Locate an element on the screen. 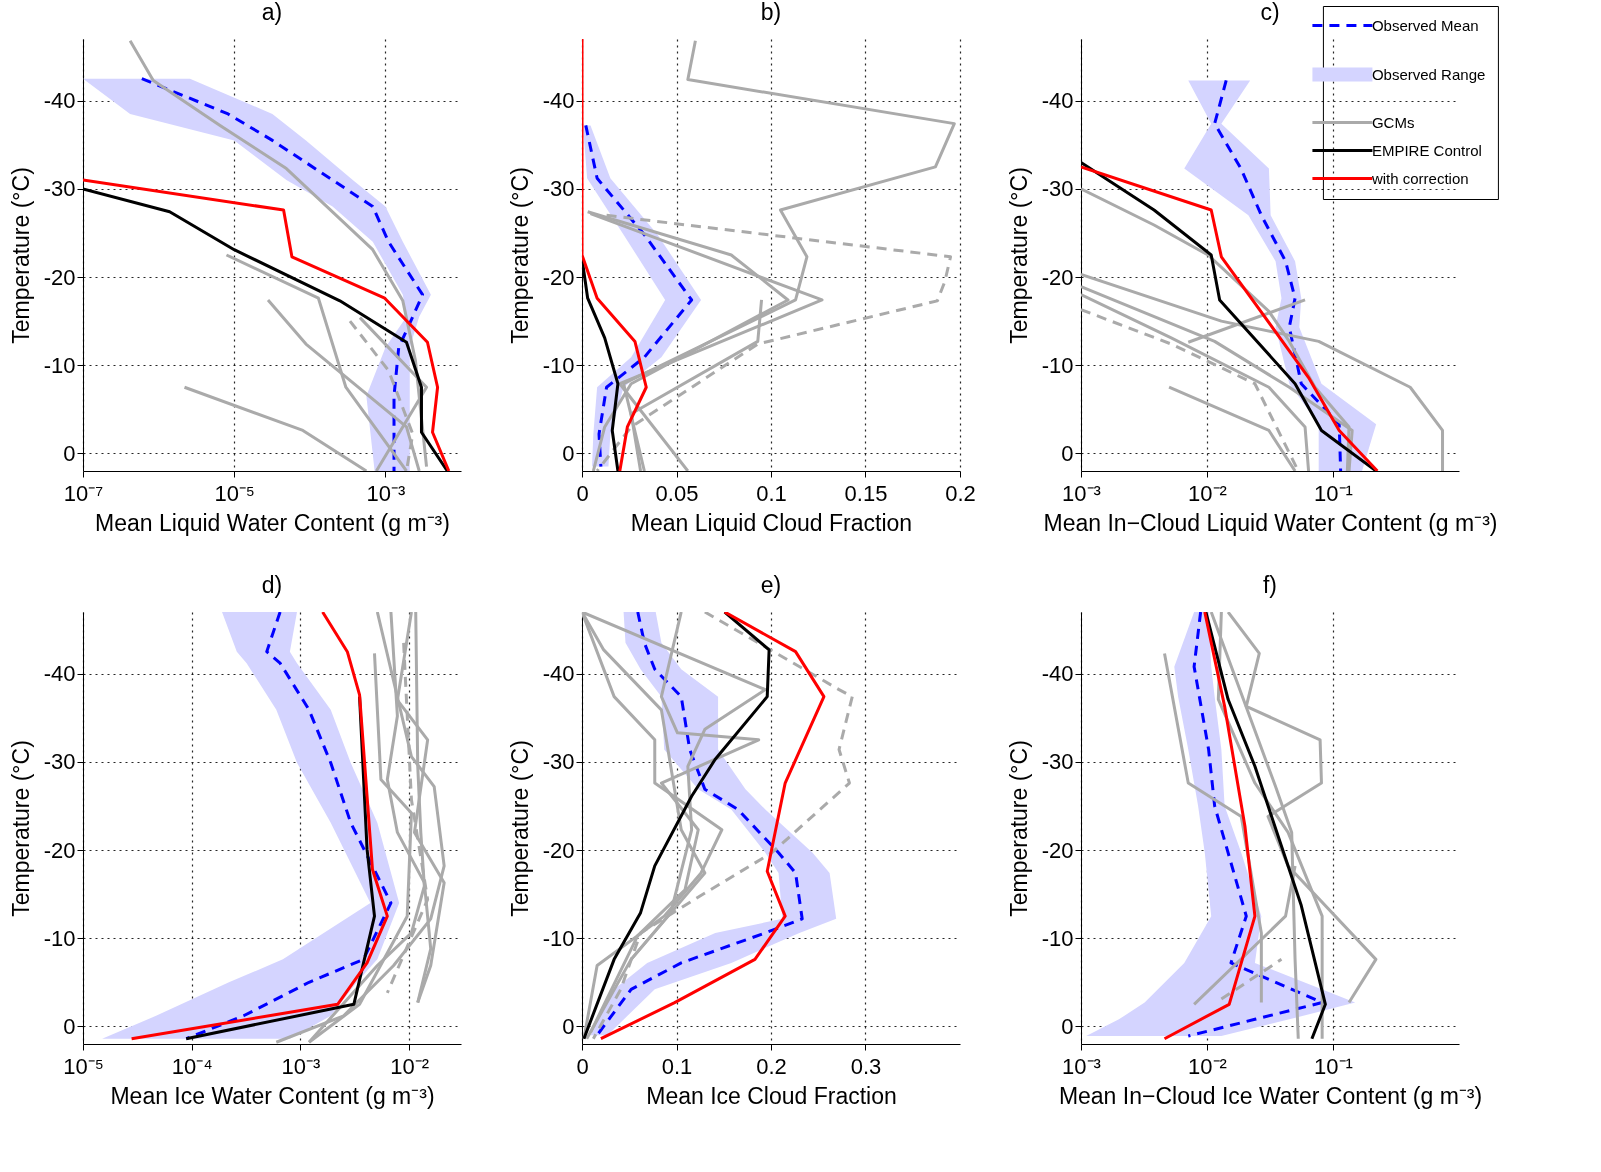 Image resolution: width=1601 pixels, height=1172 pixels. chart-title: d) is located at coordinates (272, 585).